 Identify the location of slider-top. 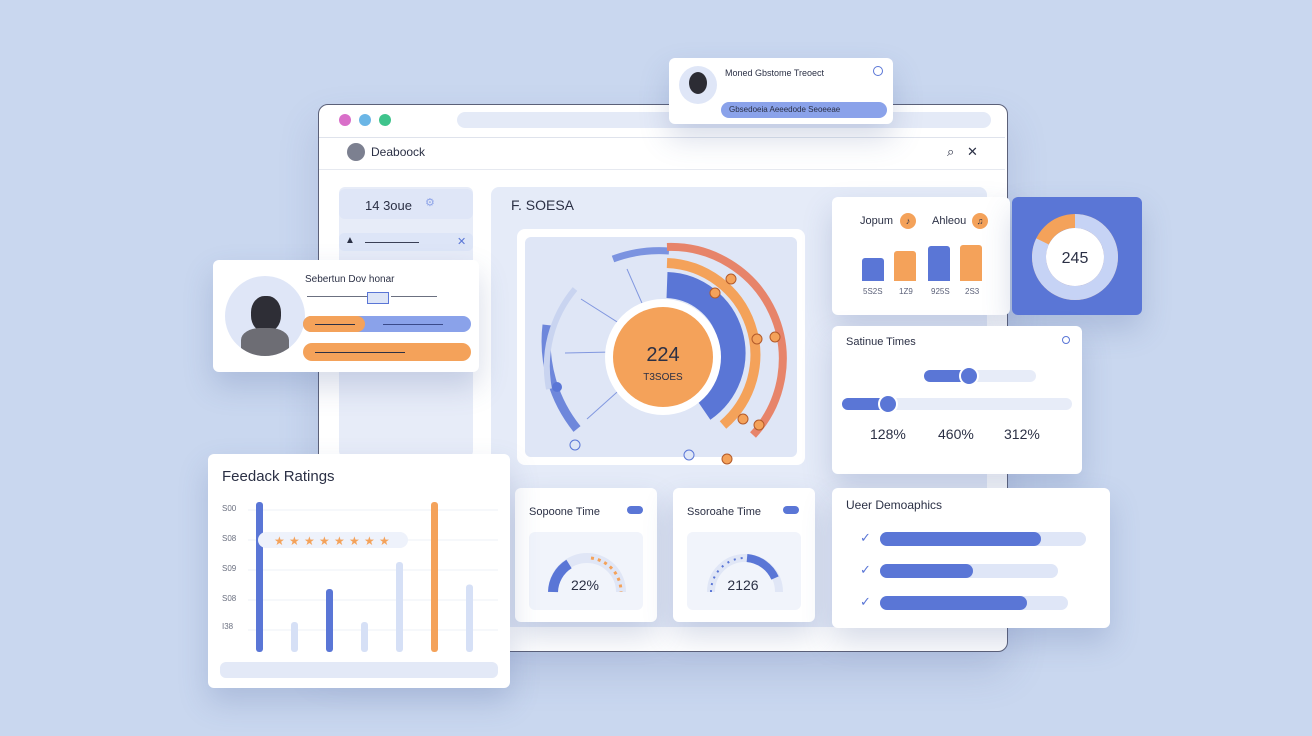
(980, 376).